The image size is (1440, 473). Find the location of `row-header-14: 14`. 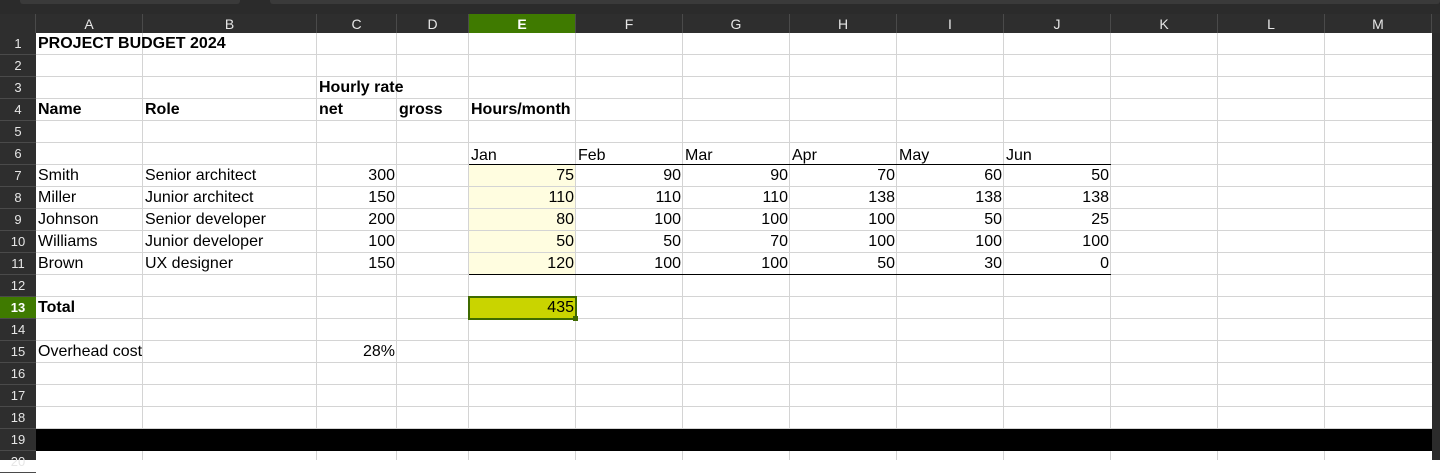

row-header-14: 14 is located at coordinates (18, 330).